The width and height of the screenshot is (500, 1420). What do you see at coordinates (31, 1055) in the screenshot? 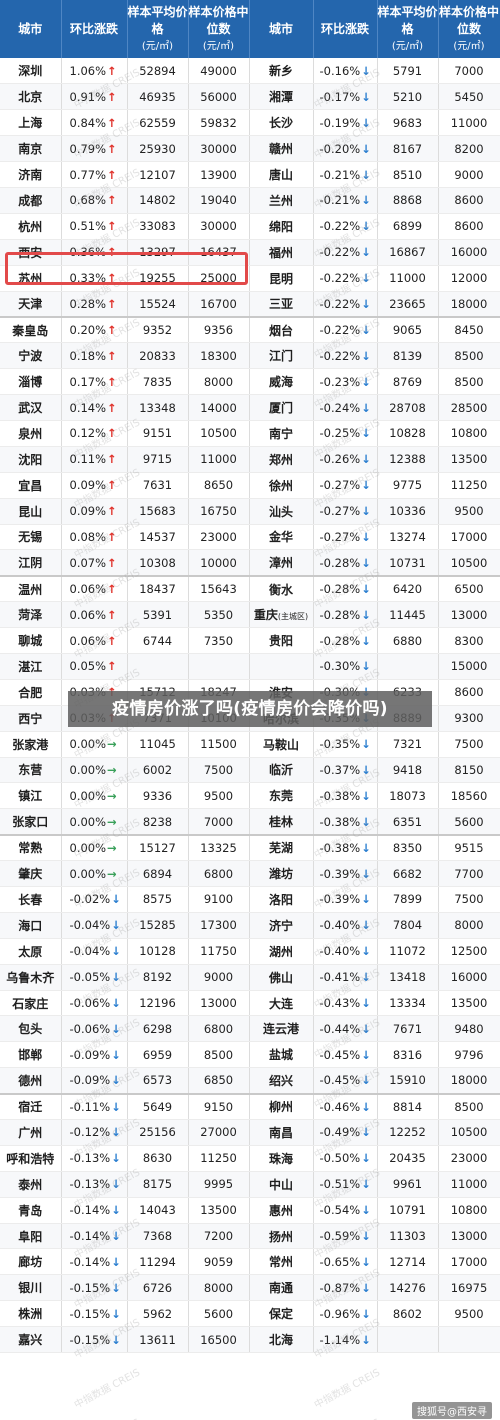
I see `city-cell: 邯郸` at bounding box center [31, 1055].